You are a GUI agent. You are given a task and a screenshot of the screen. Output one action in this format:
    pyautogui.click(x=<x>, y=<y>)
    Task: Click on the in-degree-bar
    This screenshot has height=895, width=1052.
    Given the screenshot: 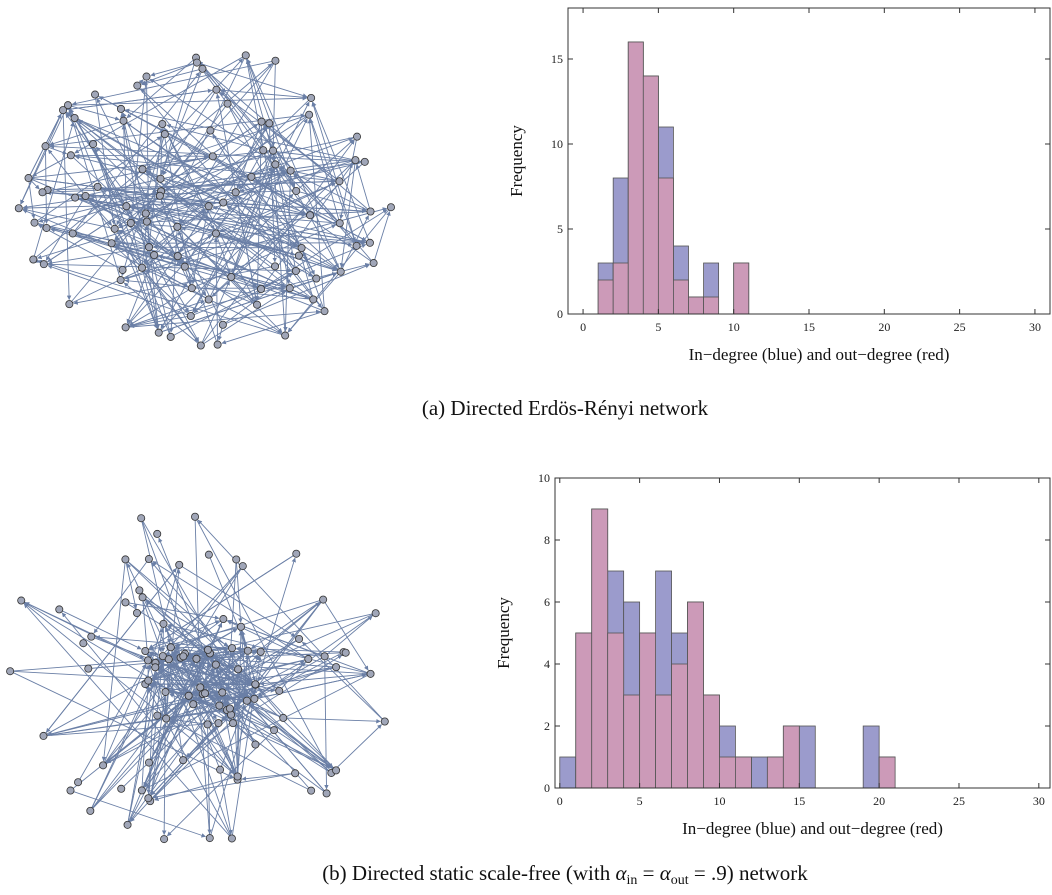 What is the action you would take?
    pyautogui.click(x=807, y=757)
    